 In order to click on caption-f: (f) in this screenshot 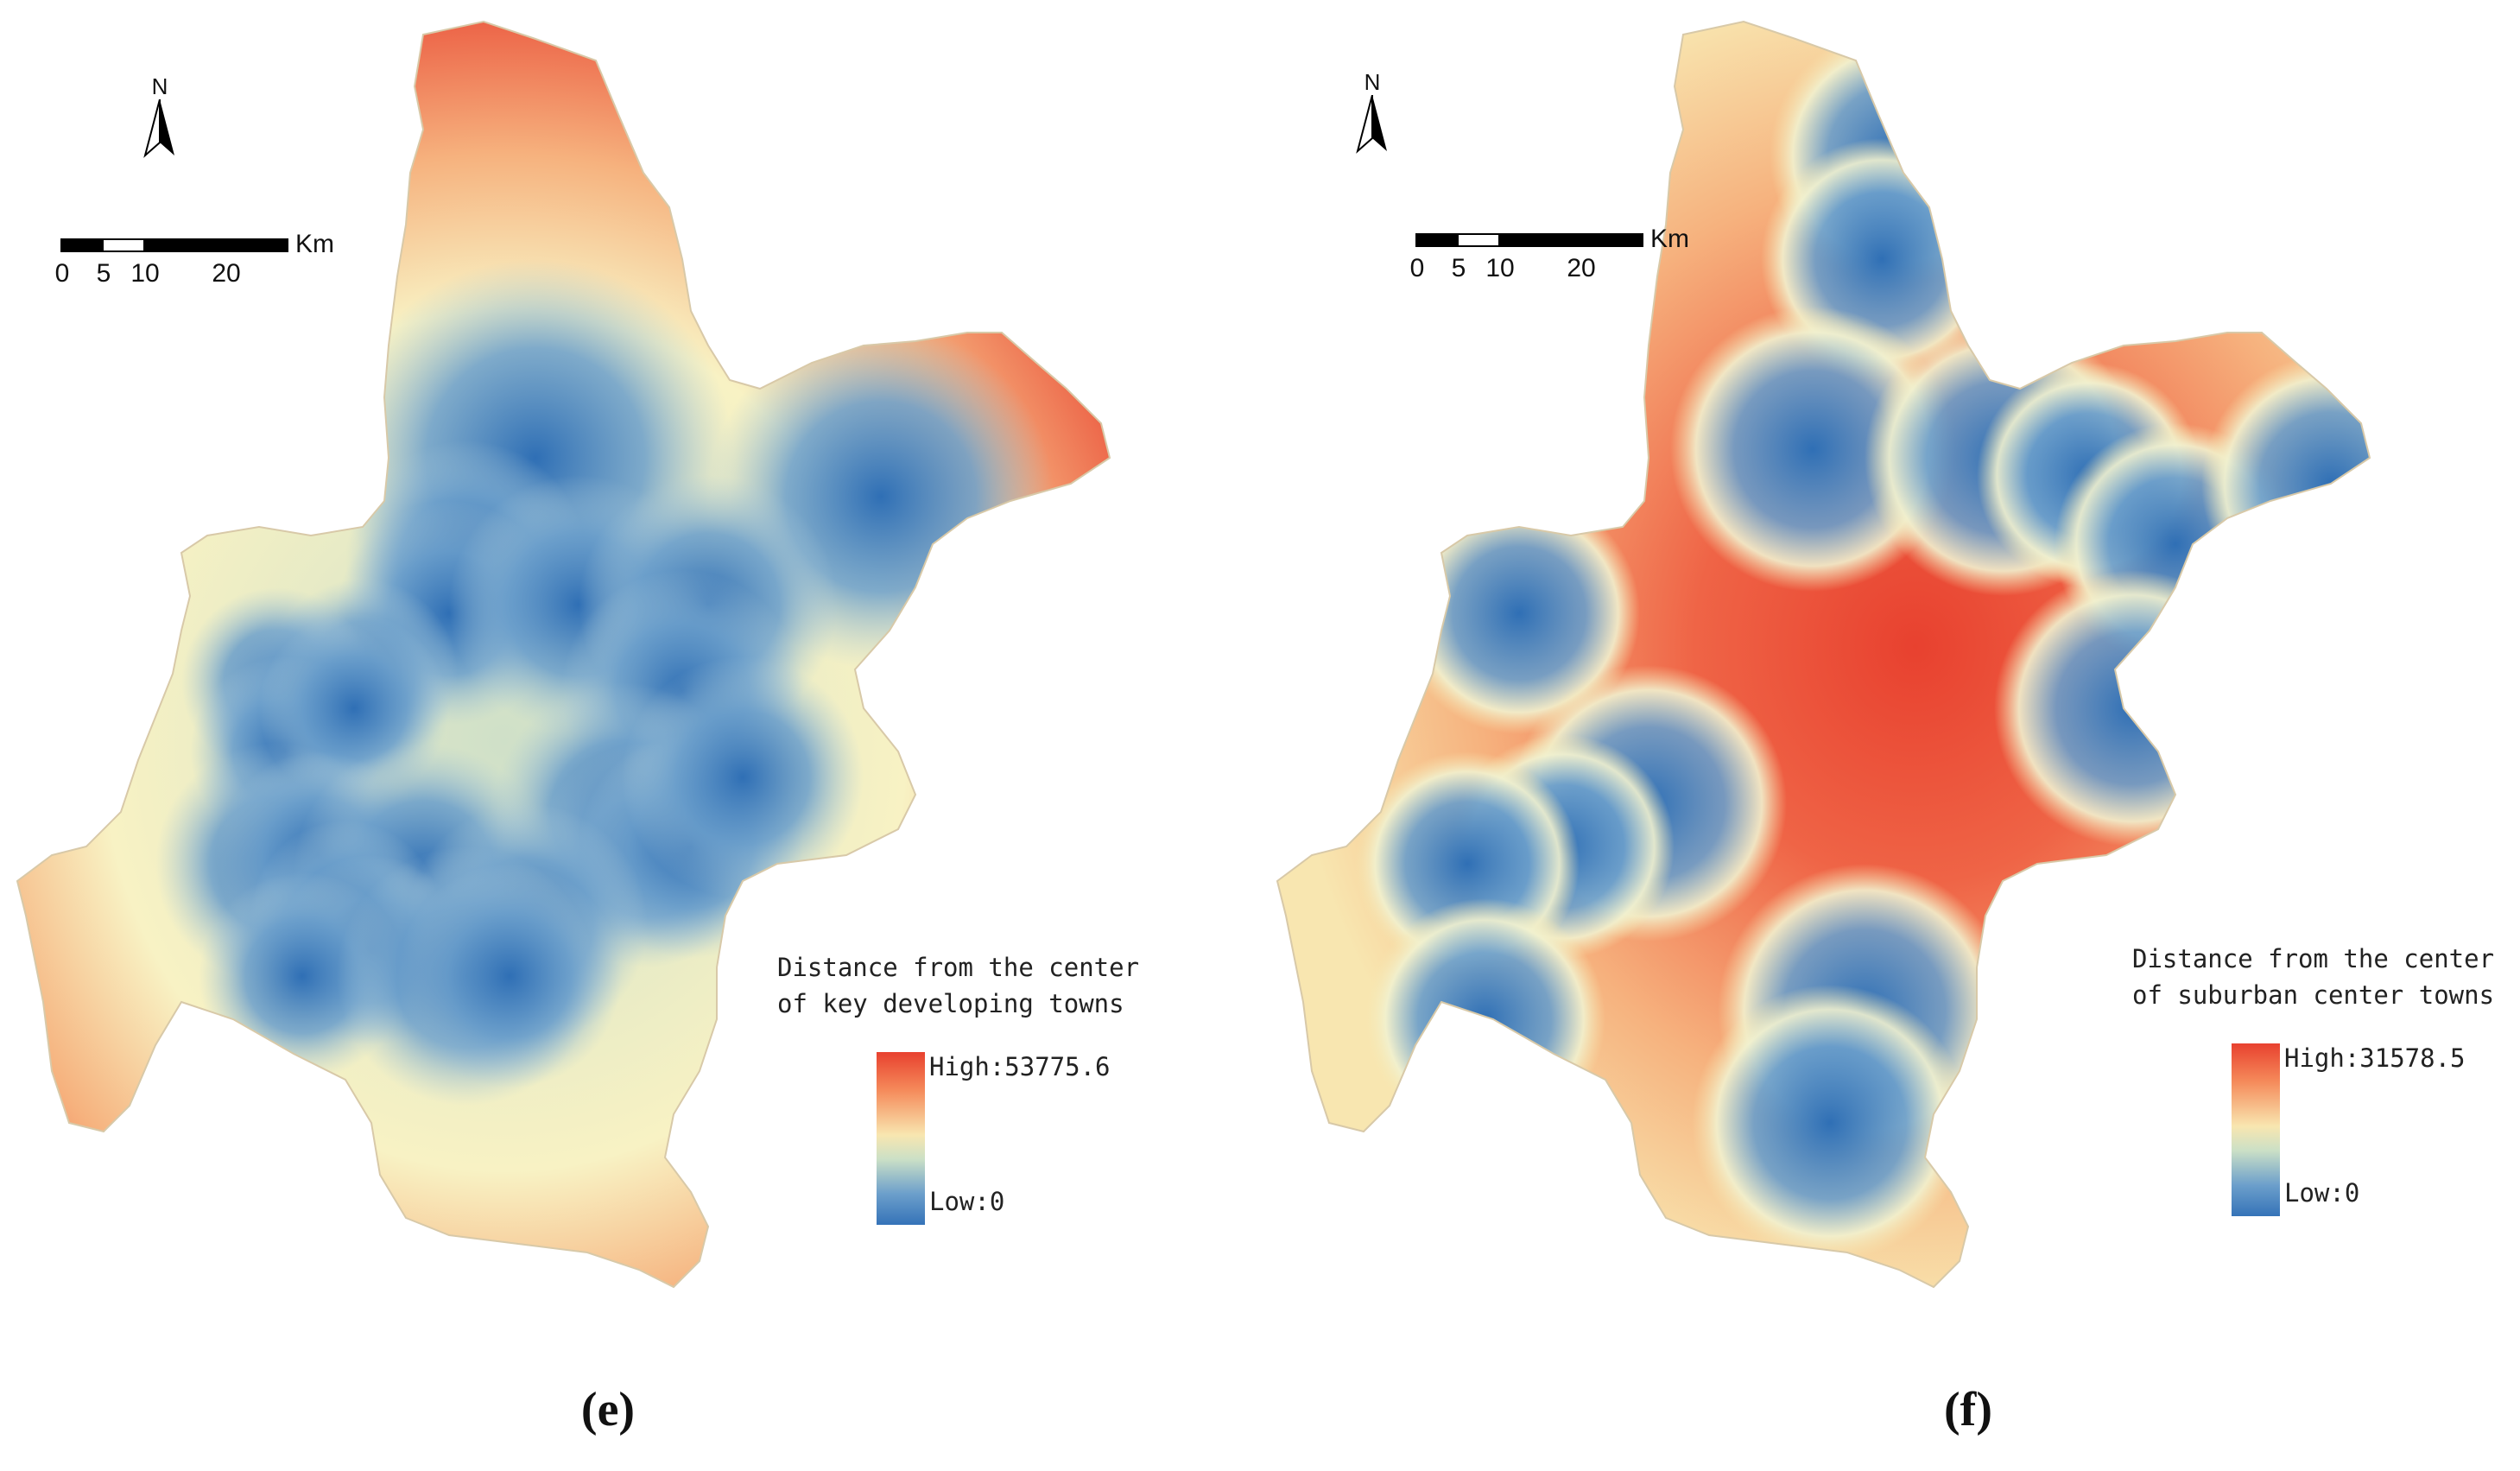, I will do `click(1968, 1409)`.